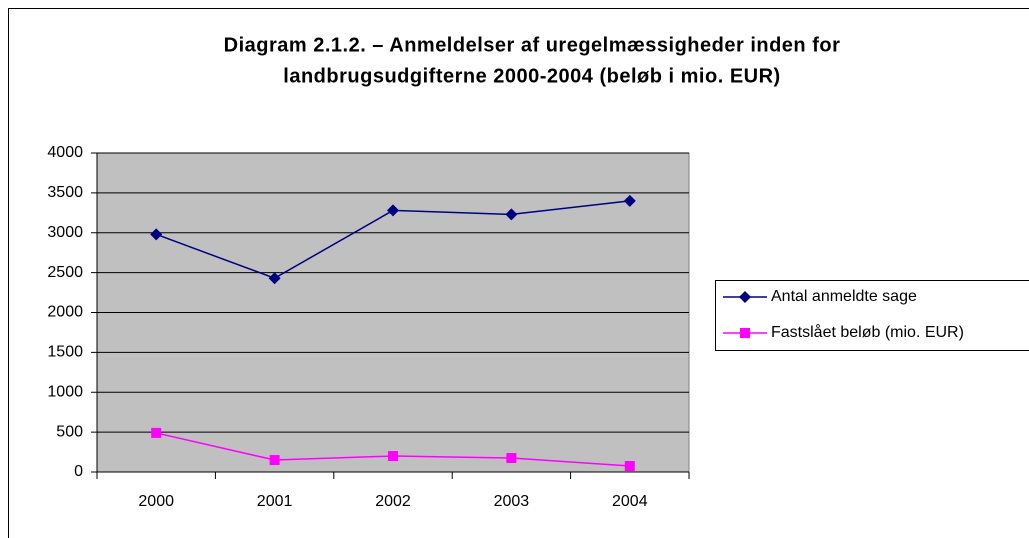  What do you see at coordinates (872, 315) in the screenshot?
I see `legend` at bounding box center [872, 315].